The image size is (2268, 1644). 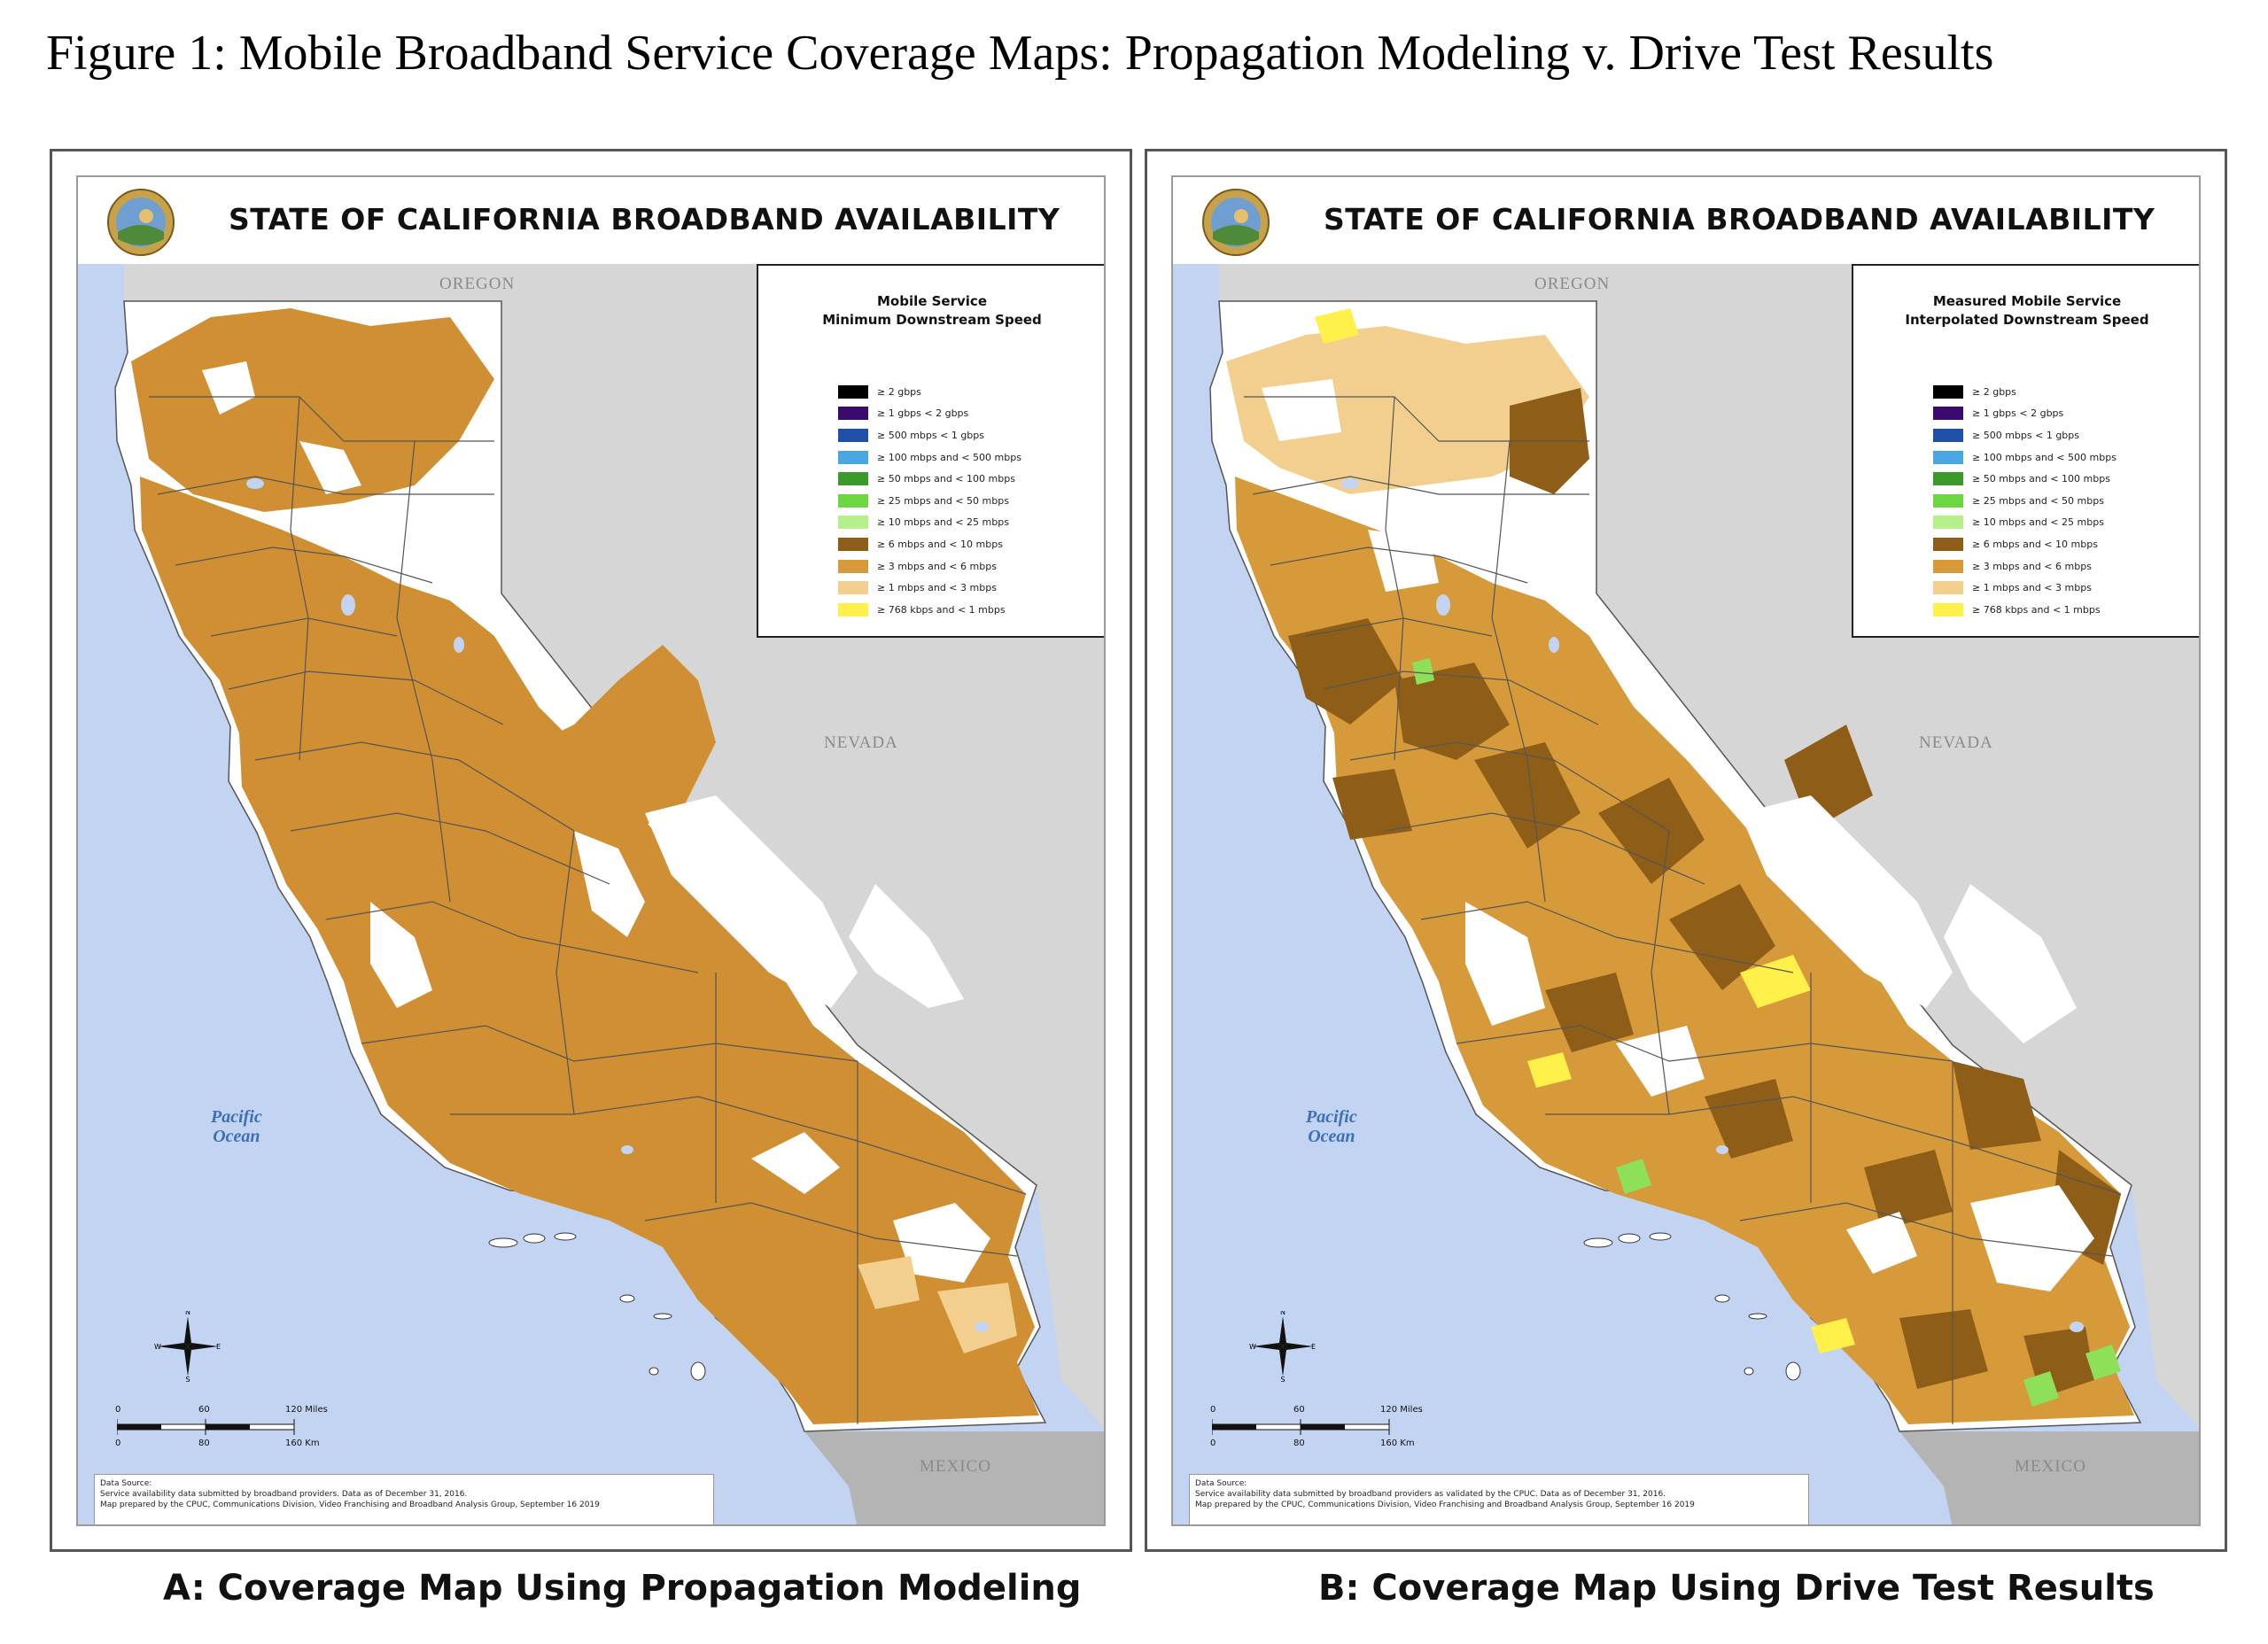 I want to click on scale-km-160: 160 Km, so click(x=1397, y=1443).